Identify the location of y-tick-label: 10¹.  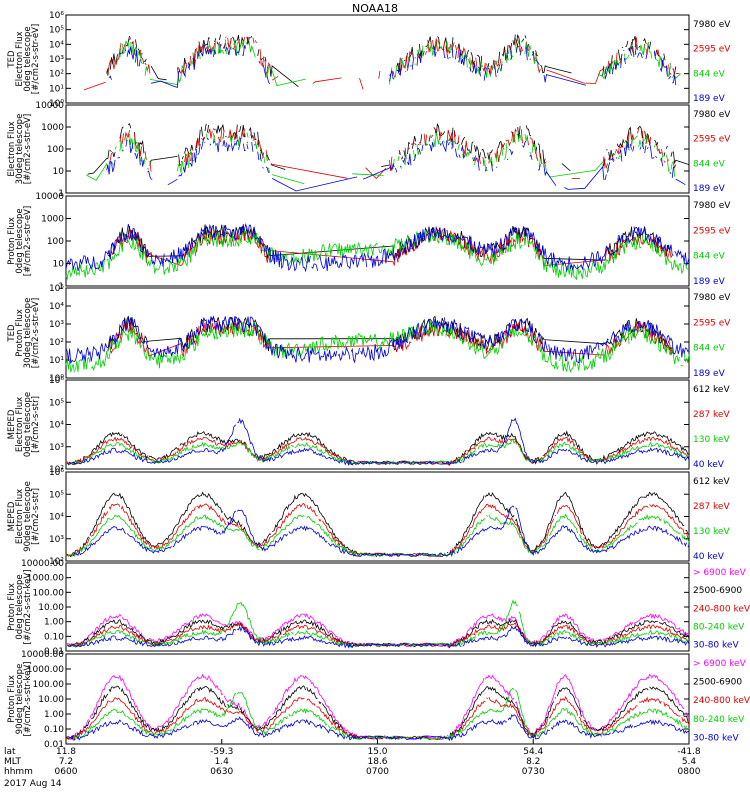
(56, 361).